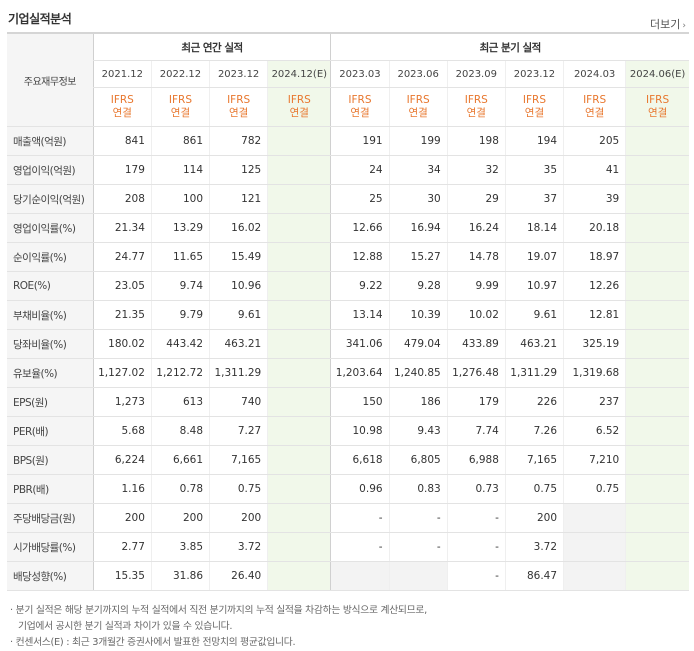  I want to click on cell-value: 18.14, so click(534, 228).